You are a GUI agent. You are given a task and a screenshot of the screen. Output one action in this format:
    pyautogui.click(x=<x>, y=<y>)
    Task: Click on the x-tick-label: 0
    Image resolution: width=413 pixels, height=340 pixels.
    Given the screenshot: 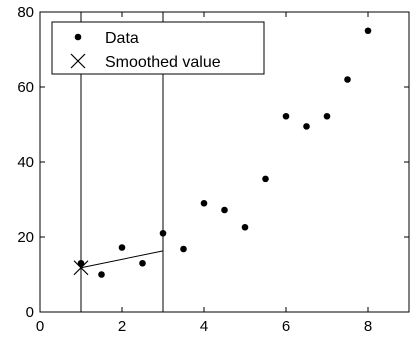 What is the action you would take?
    pyautogui.click(x=40, y=326)
    